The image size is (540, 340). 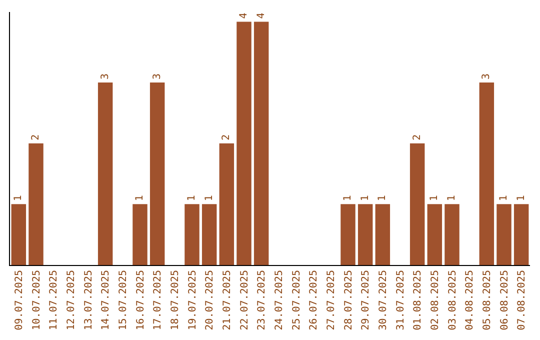 I want to click on x-tick-label: 07.08.2025, so click(x=522, y=300).